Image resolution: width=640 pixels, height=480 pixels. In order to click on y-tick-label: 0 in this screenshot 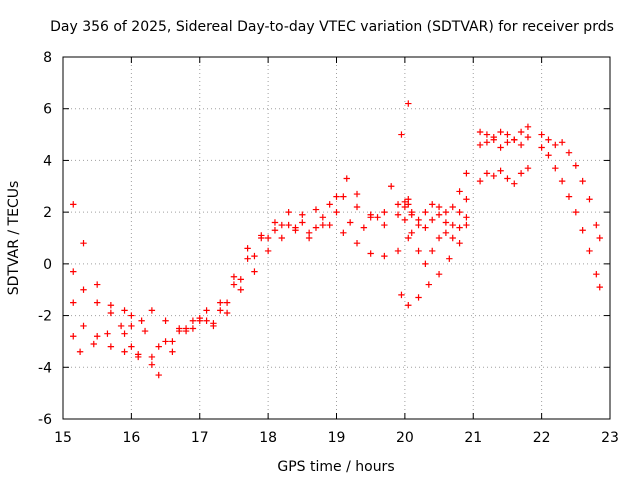, I will do `click(47, 265)`.